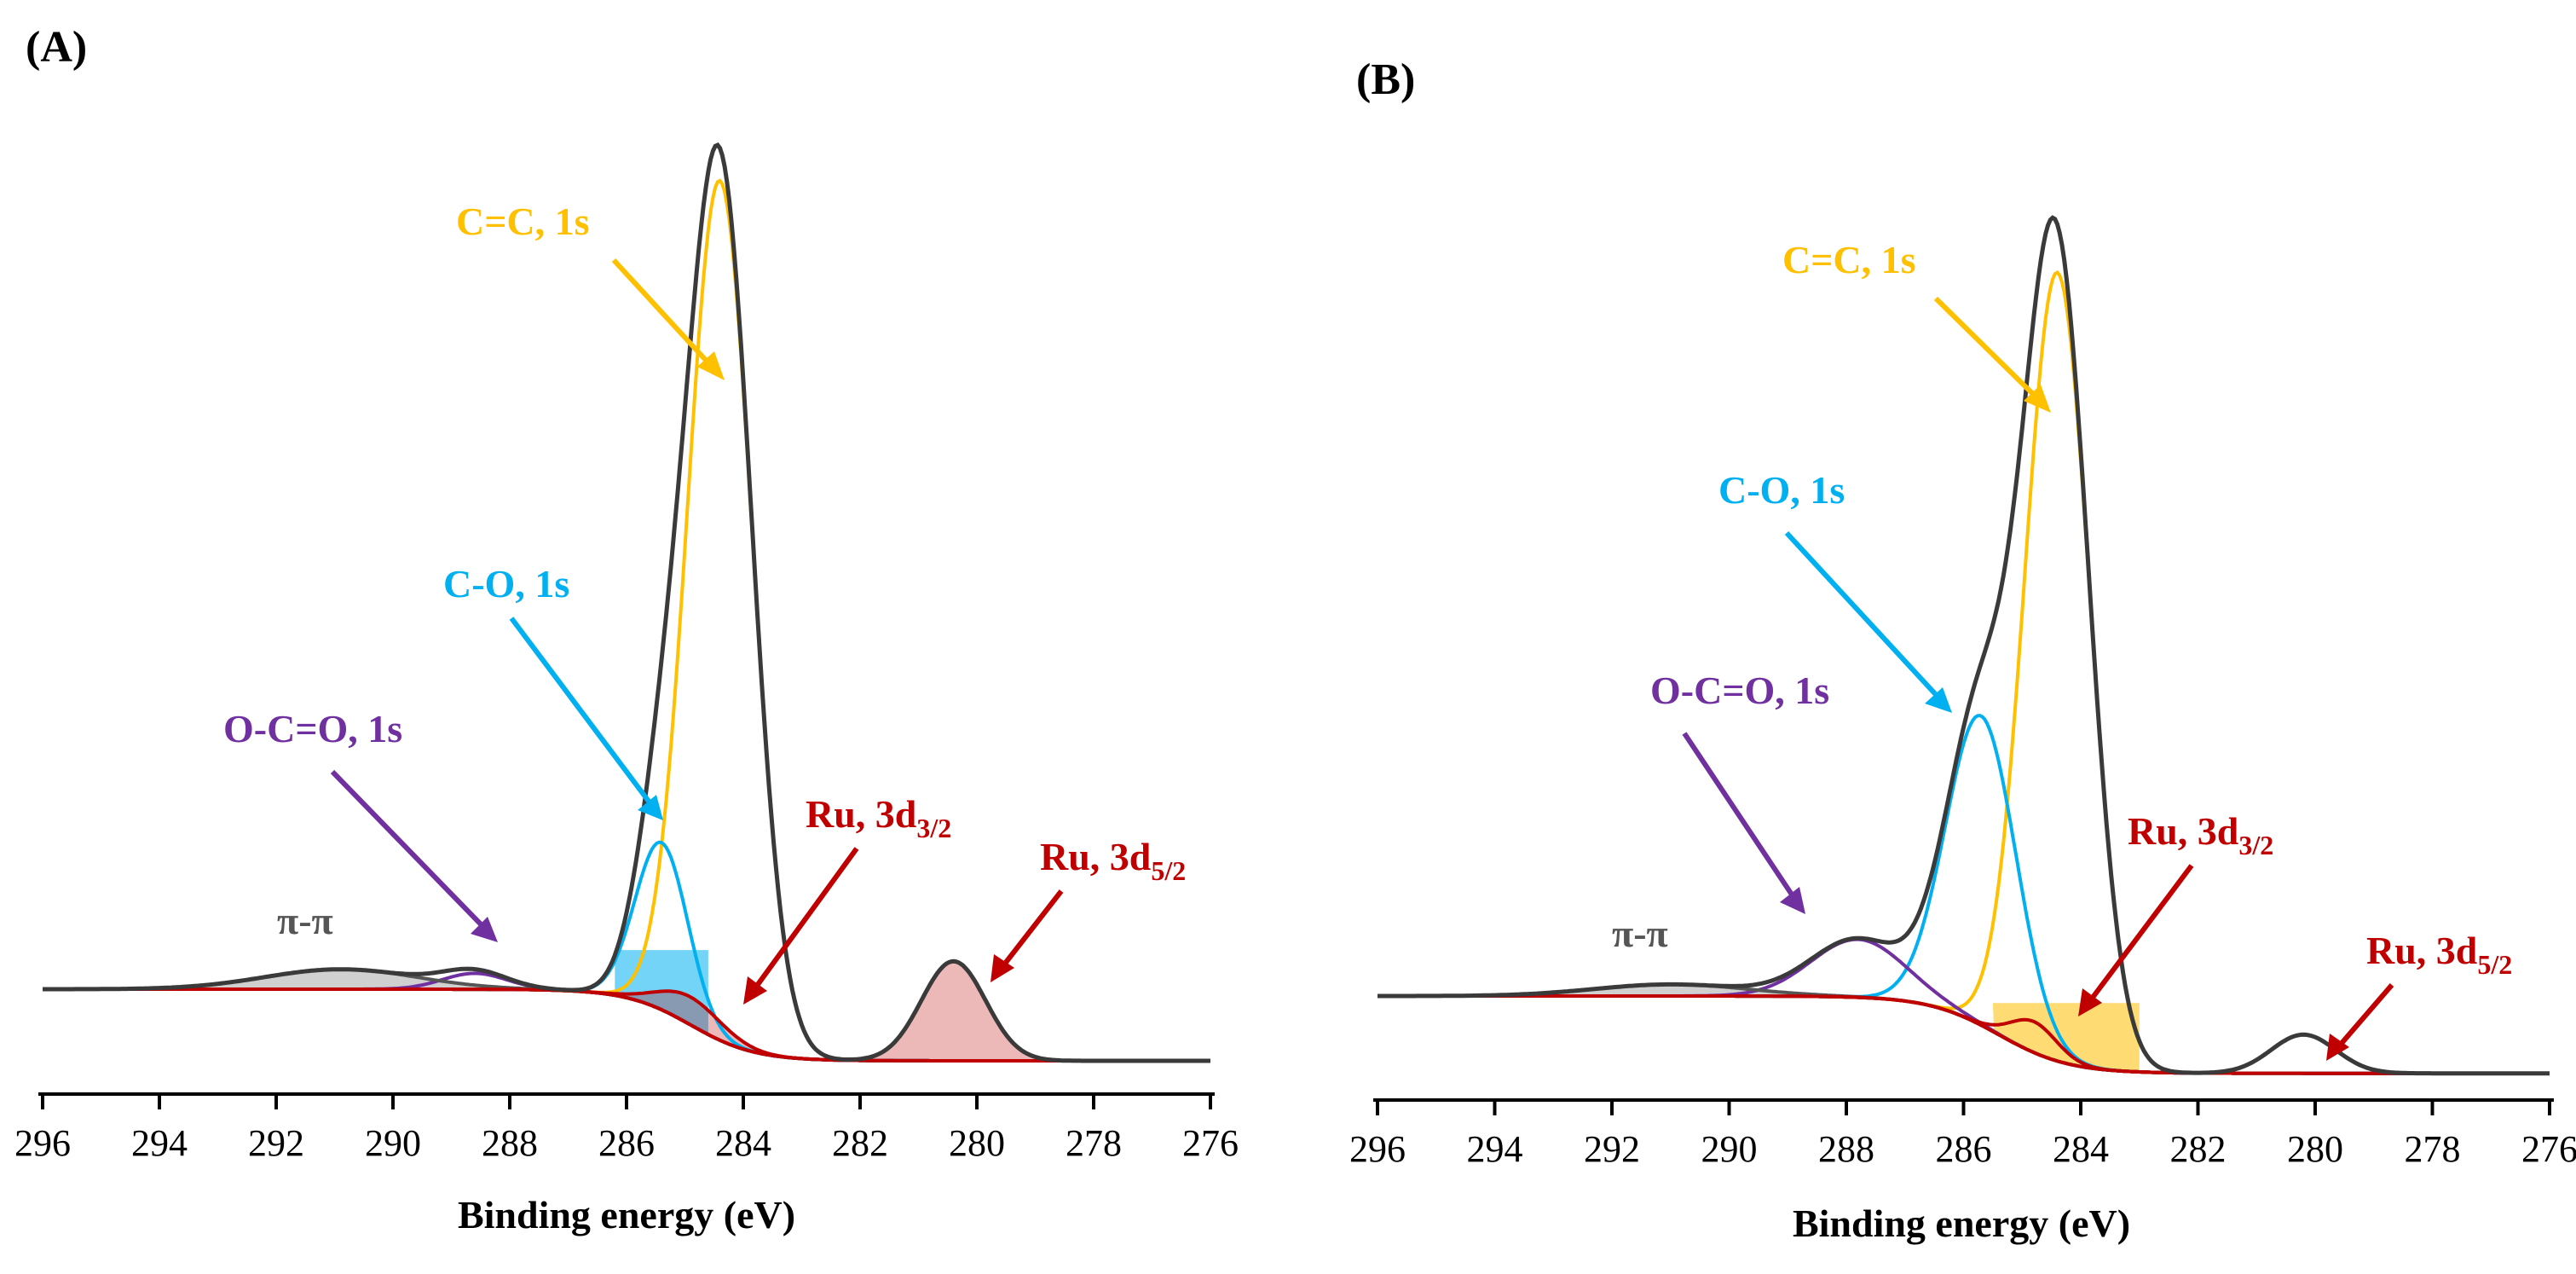 This screenshot has width=2576, height=1274. Describe the element at coordinates (1385, 79) in the screenshot. I see `panel-label: (B)` at that location.